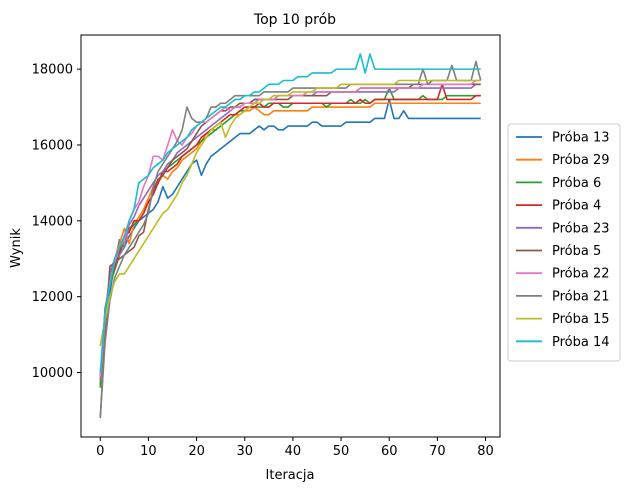 This screenshot has width=629, height=491. I want to click on x-tick-label: 20, so click(196, 451).